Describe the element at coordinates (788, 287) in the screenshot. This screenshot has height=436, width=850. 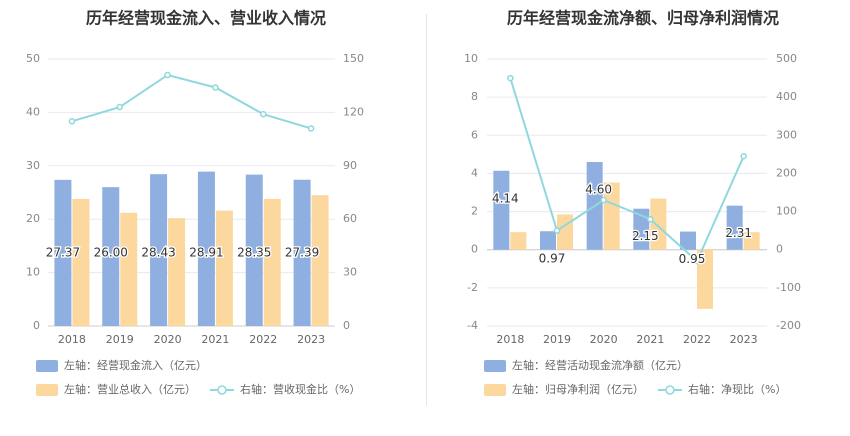
I see `chart2-right-tick-label: -100` at that location.